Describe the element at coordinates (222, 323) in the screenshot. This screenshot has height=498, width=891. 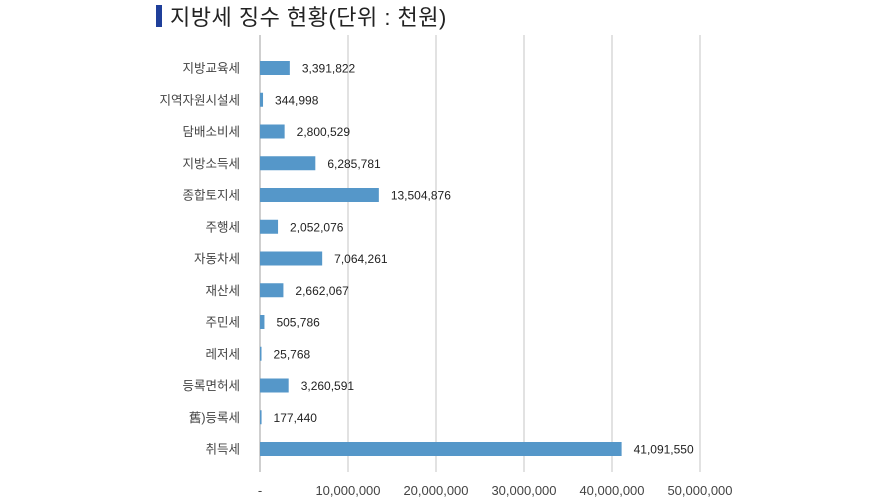
I see `category-label: 주민세` at that location.